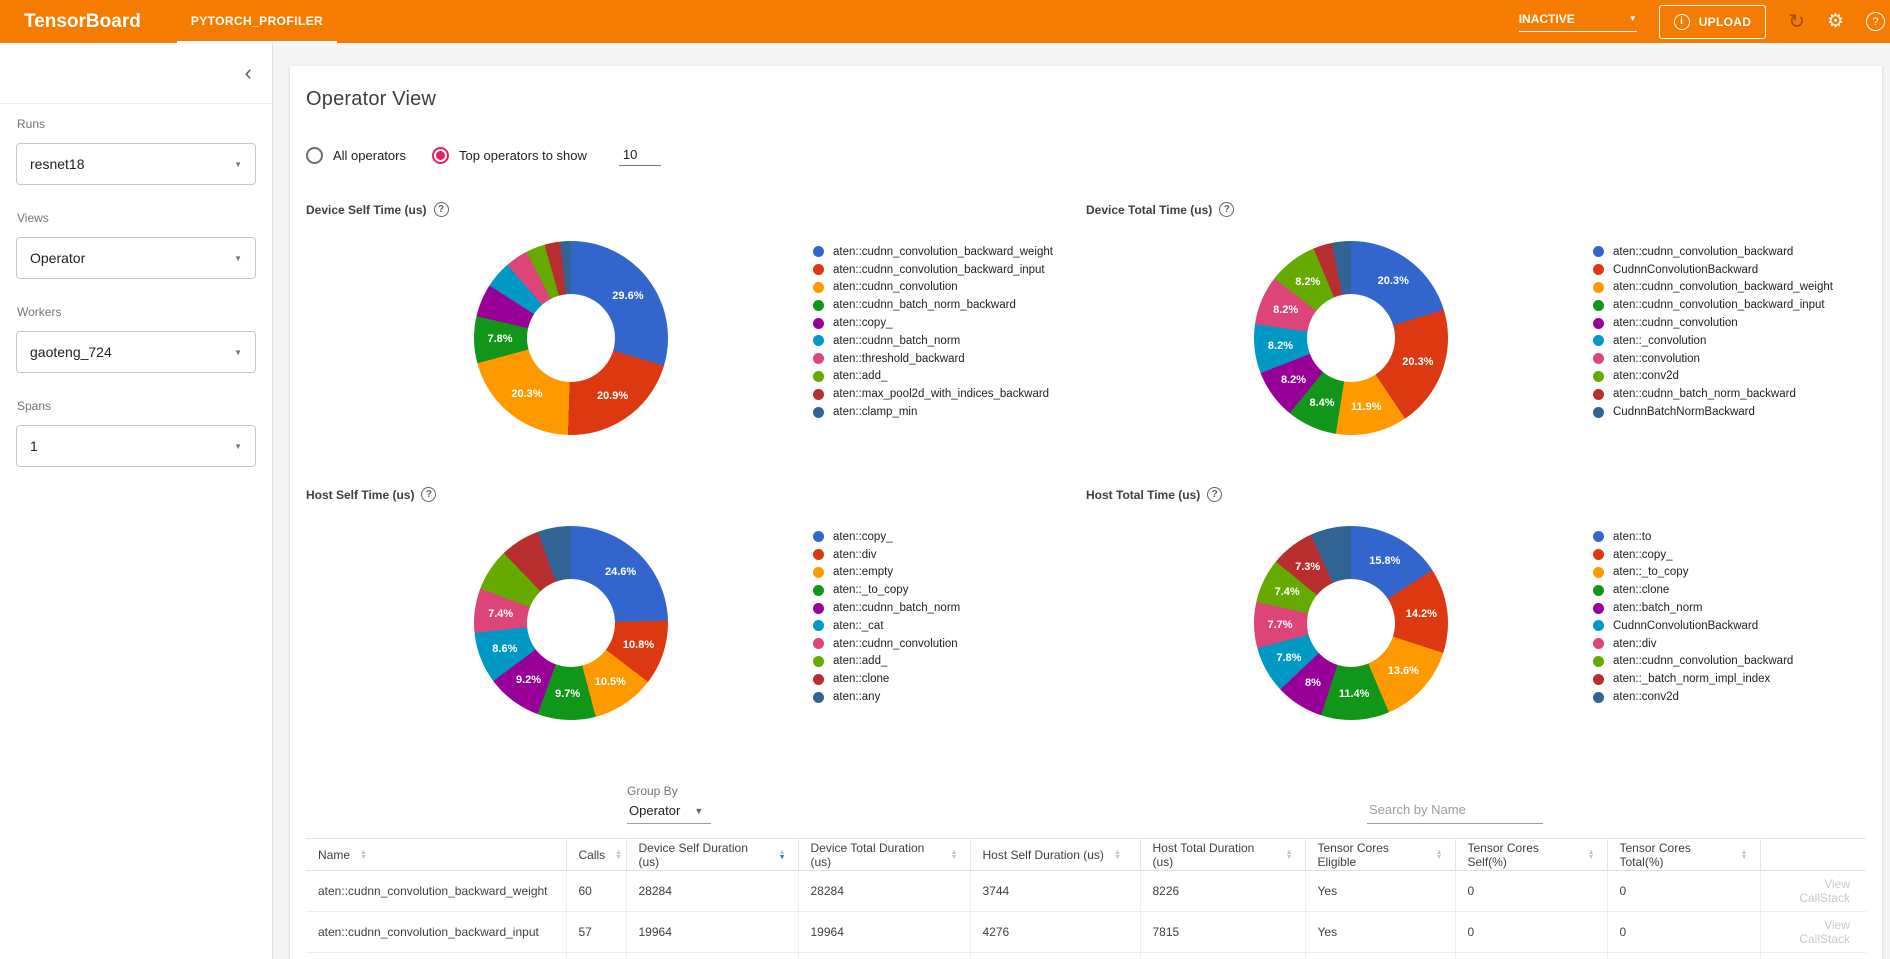 The height and width of the screenshot is (959, 1890). What do you see at coordinates (712, 854) in the screenshot?
I see `column-header: Device Self Duration (us) ▲ ▼` at bounding box center [712, 854].